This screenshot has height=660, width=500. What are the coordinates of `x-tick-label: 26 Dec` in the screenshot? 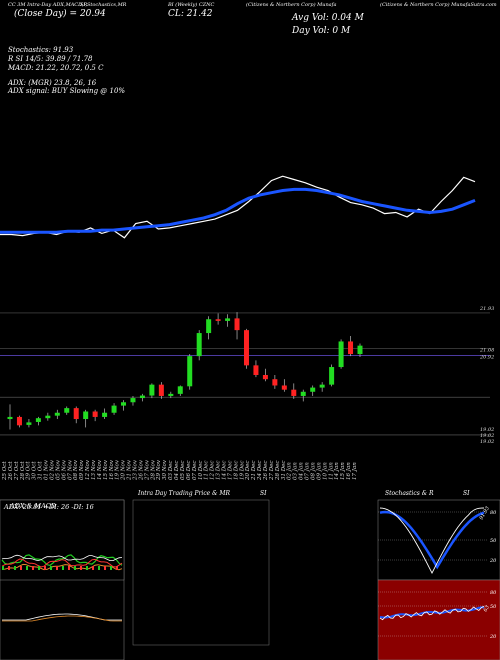 It's located at (266, 471).